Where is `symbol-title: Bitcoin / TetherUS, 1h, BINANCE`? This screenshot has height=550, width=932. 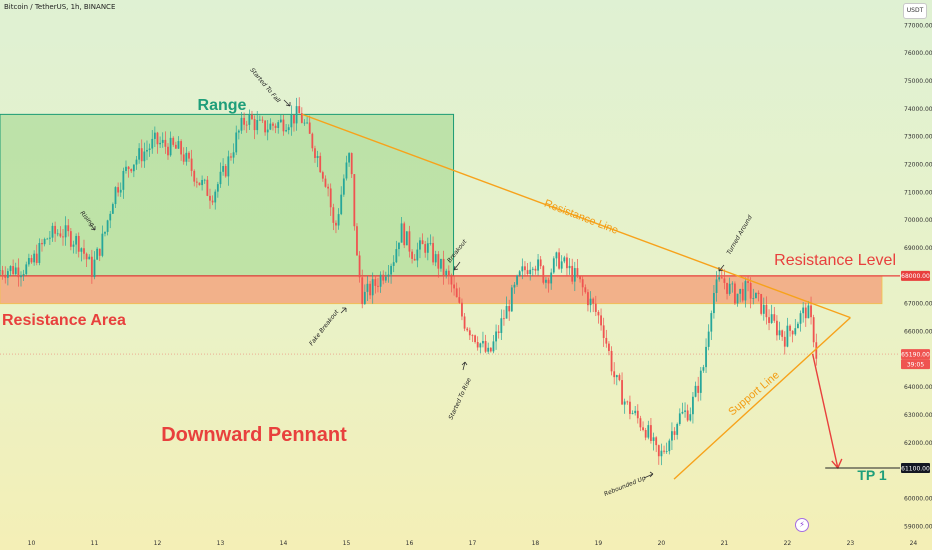 symbol-title: Bitcoin / TetherUS, 1h, BINANCE is located at coordinates (60, 7).